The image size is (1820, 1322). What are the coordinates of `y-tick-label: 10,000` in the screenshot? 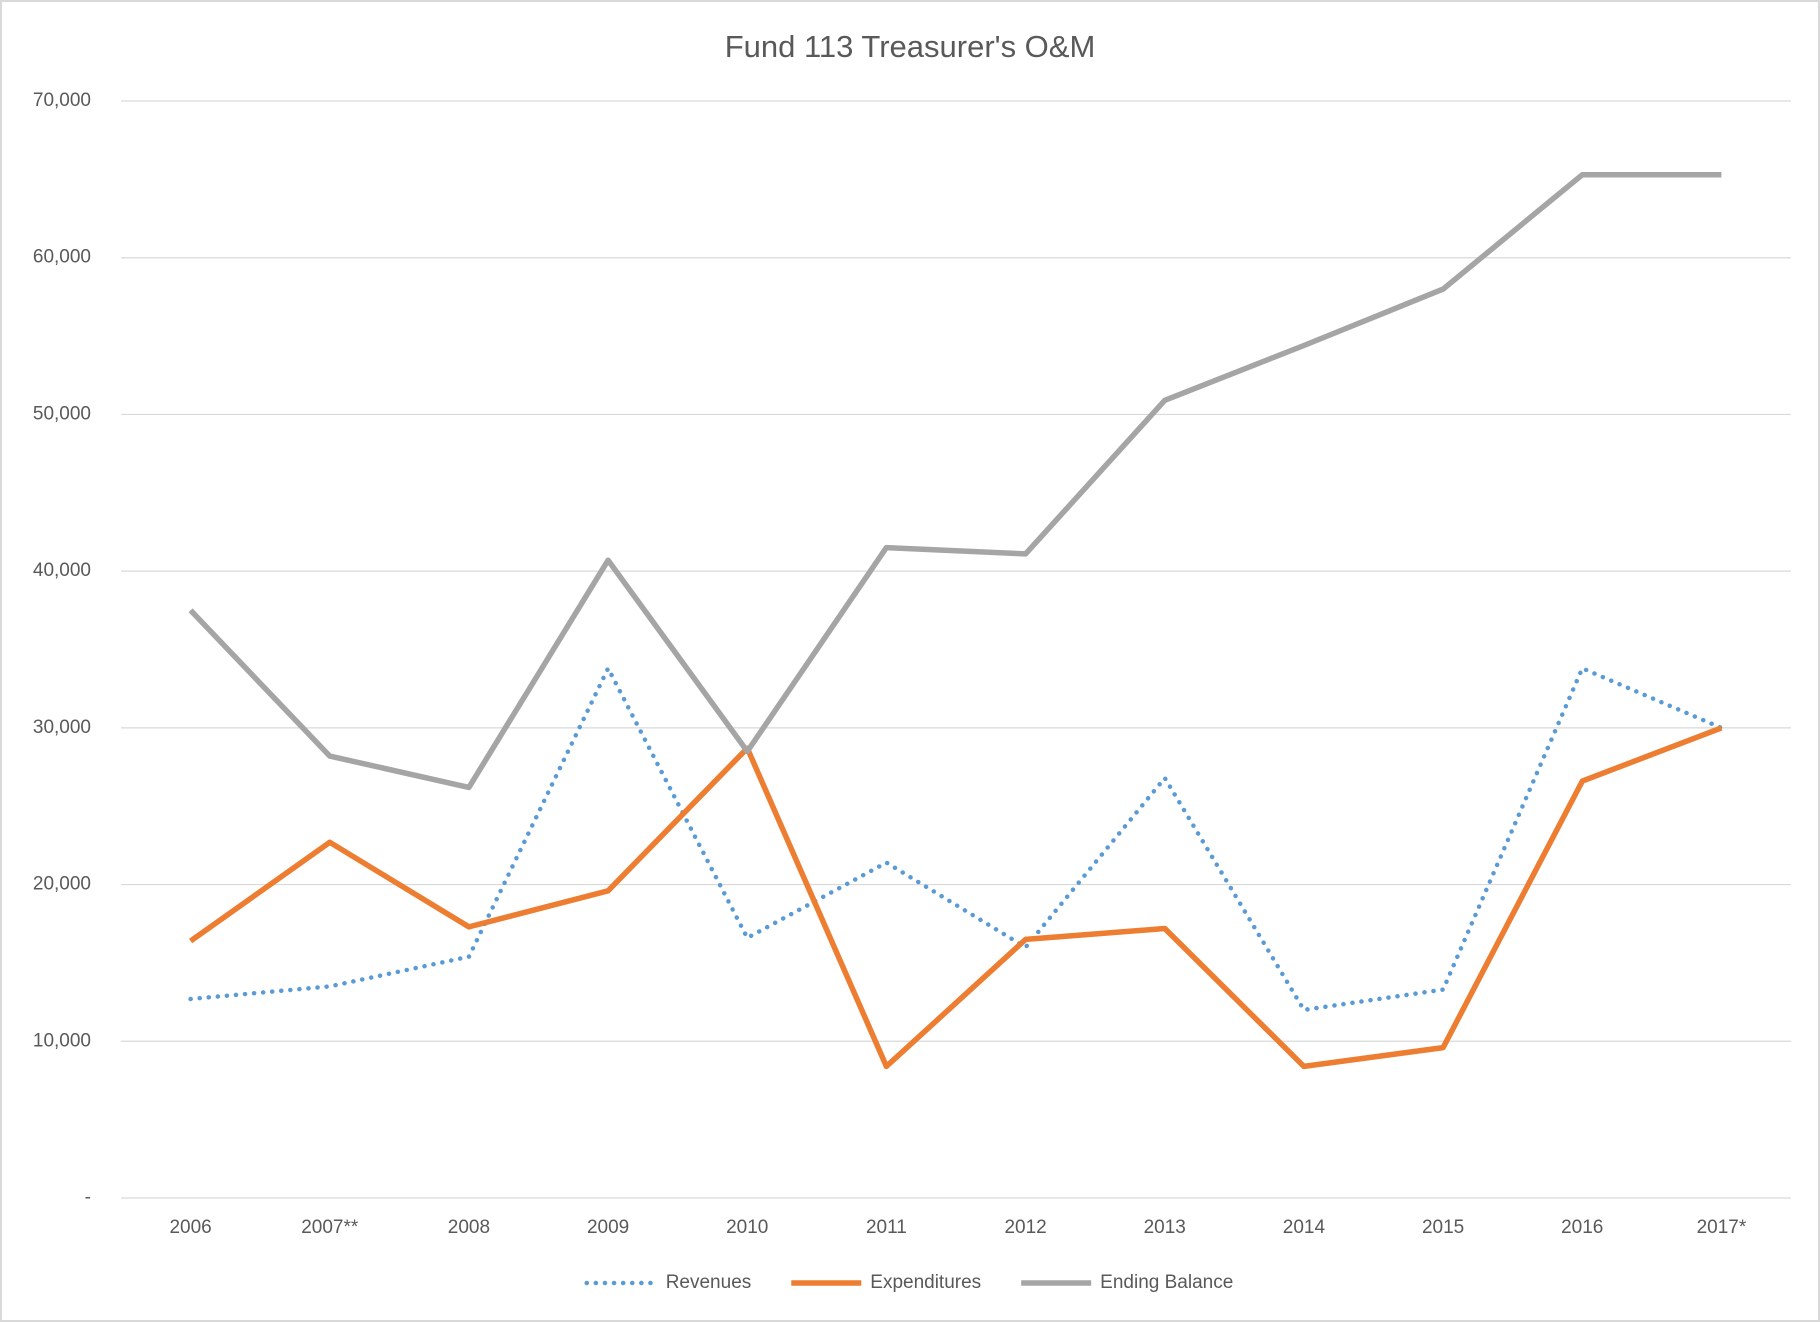 It's located at (62, 1040).